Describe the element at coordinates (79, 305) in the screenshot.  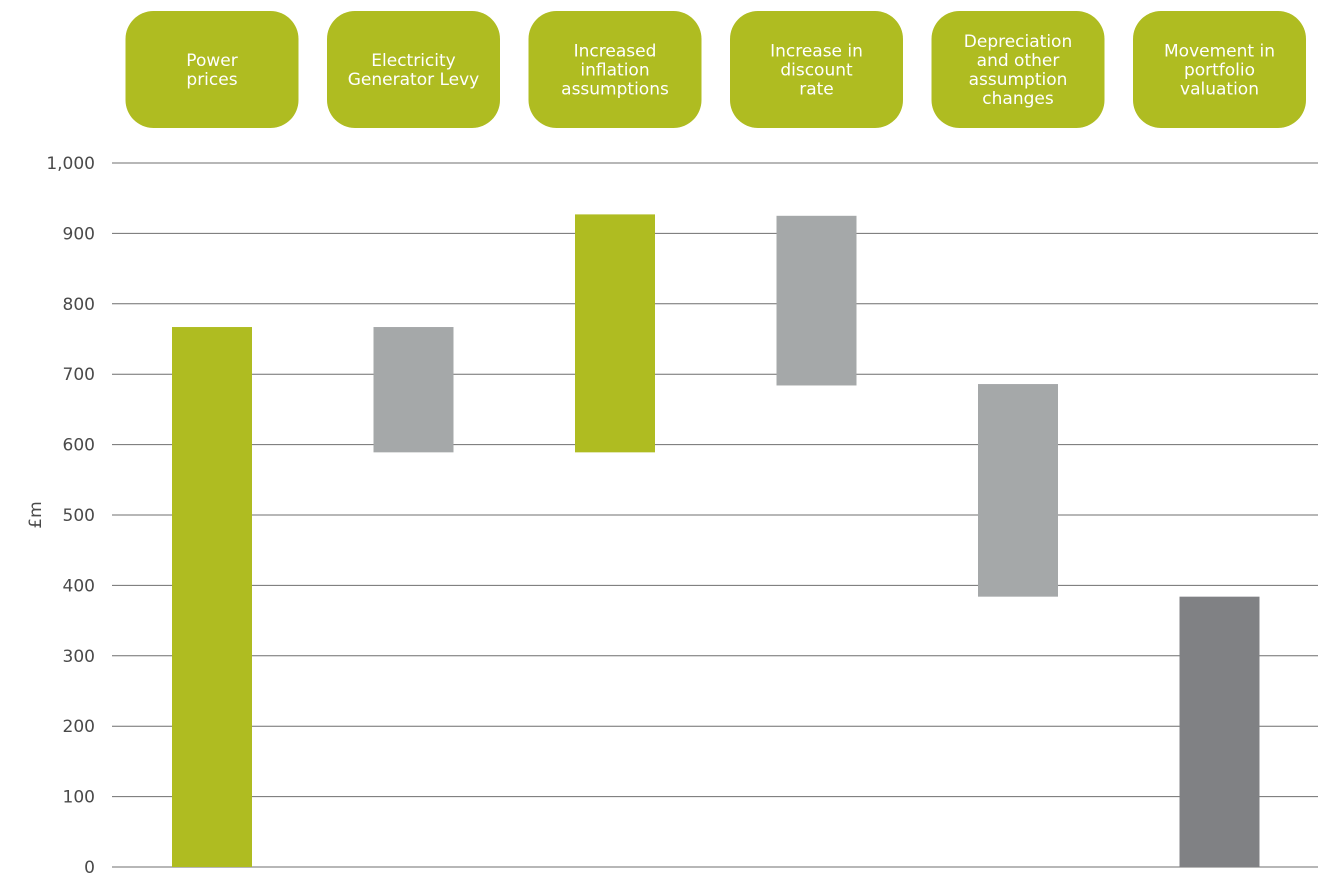
I see `y-tick-label: 800` at that location.